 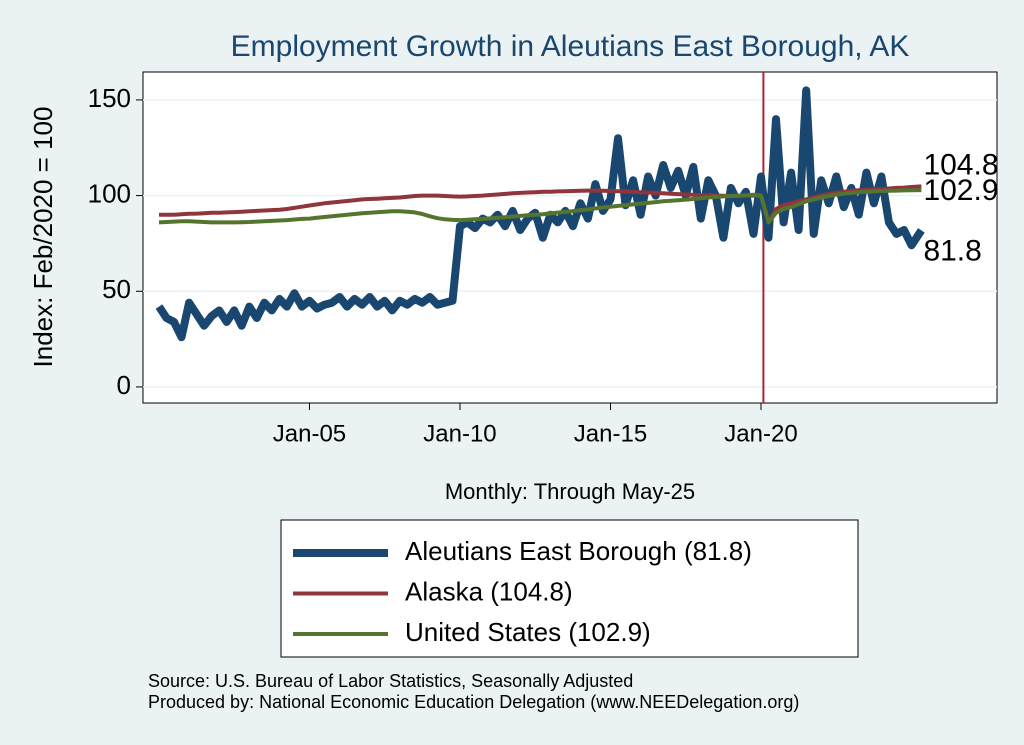 What do you see at coordinates (760, 433) in the screenshot?
I see `x-tick-label: Jan-20` at bounding box center [760, 433].